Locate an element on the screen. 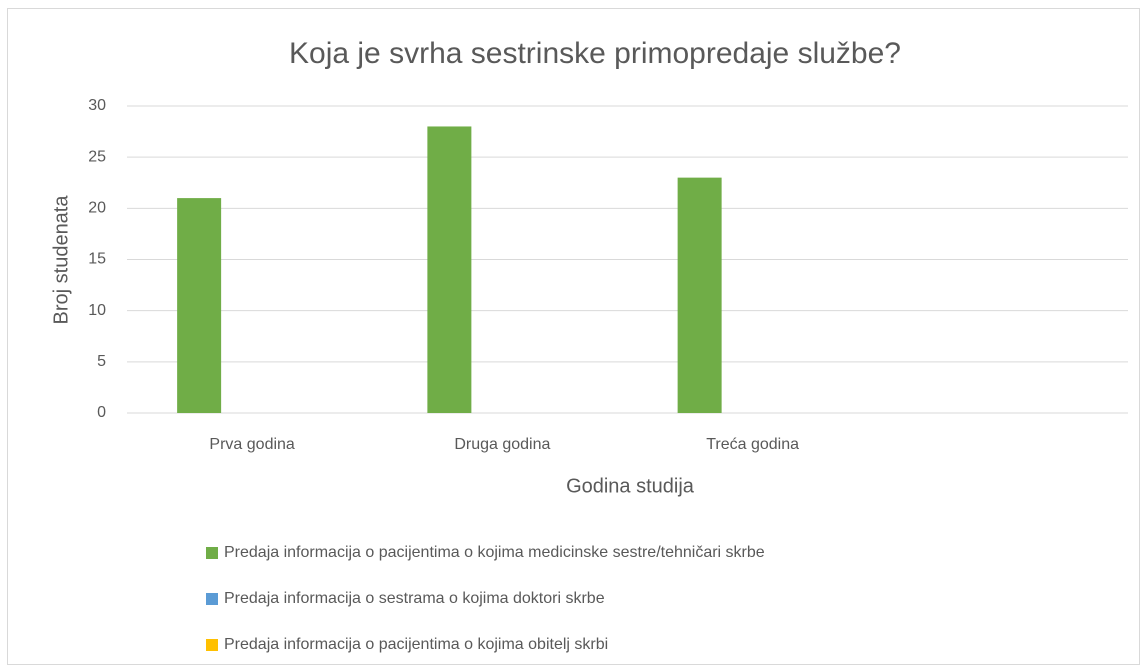 This screenshot has width=1147, height=672. y-tick-label: 5 is located at coordinates (101, 361).